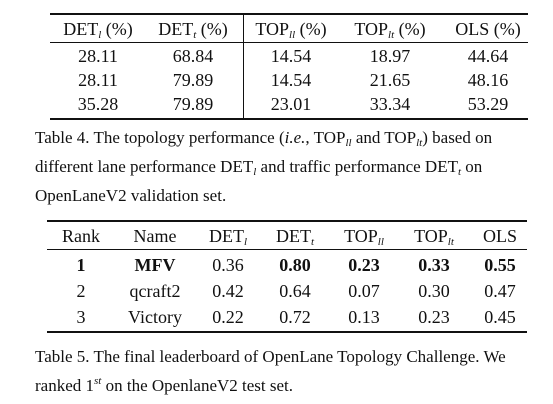 This screenshot has height=404, width=553. I want to click on text-segment: Name, so click(155, 236).